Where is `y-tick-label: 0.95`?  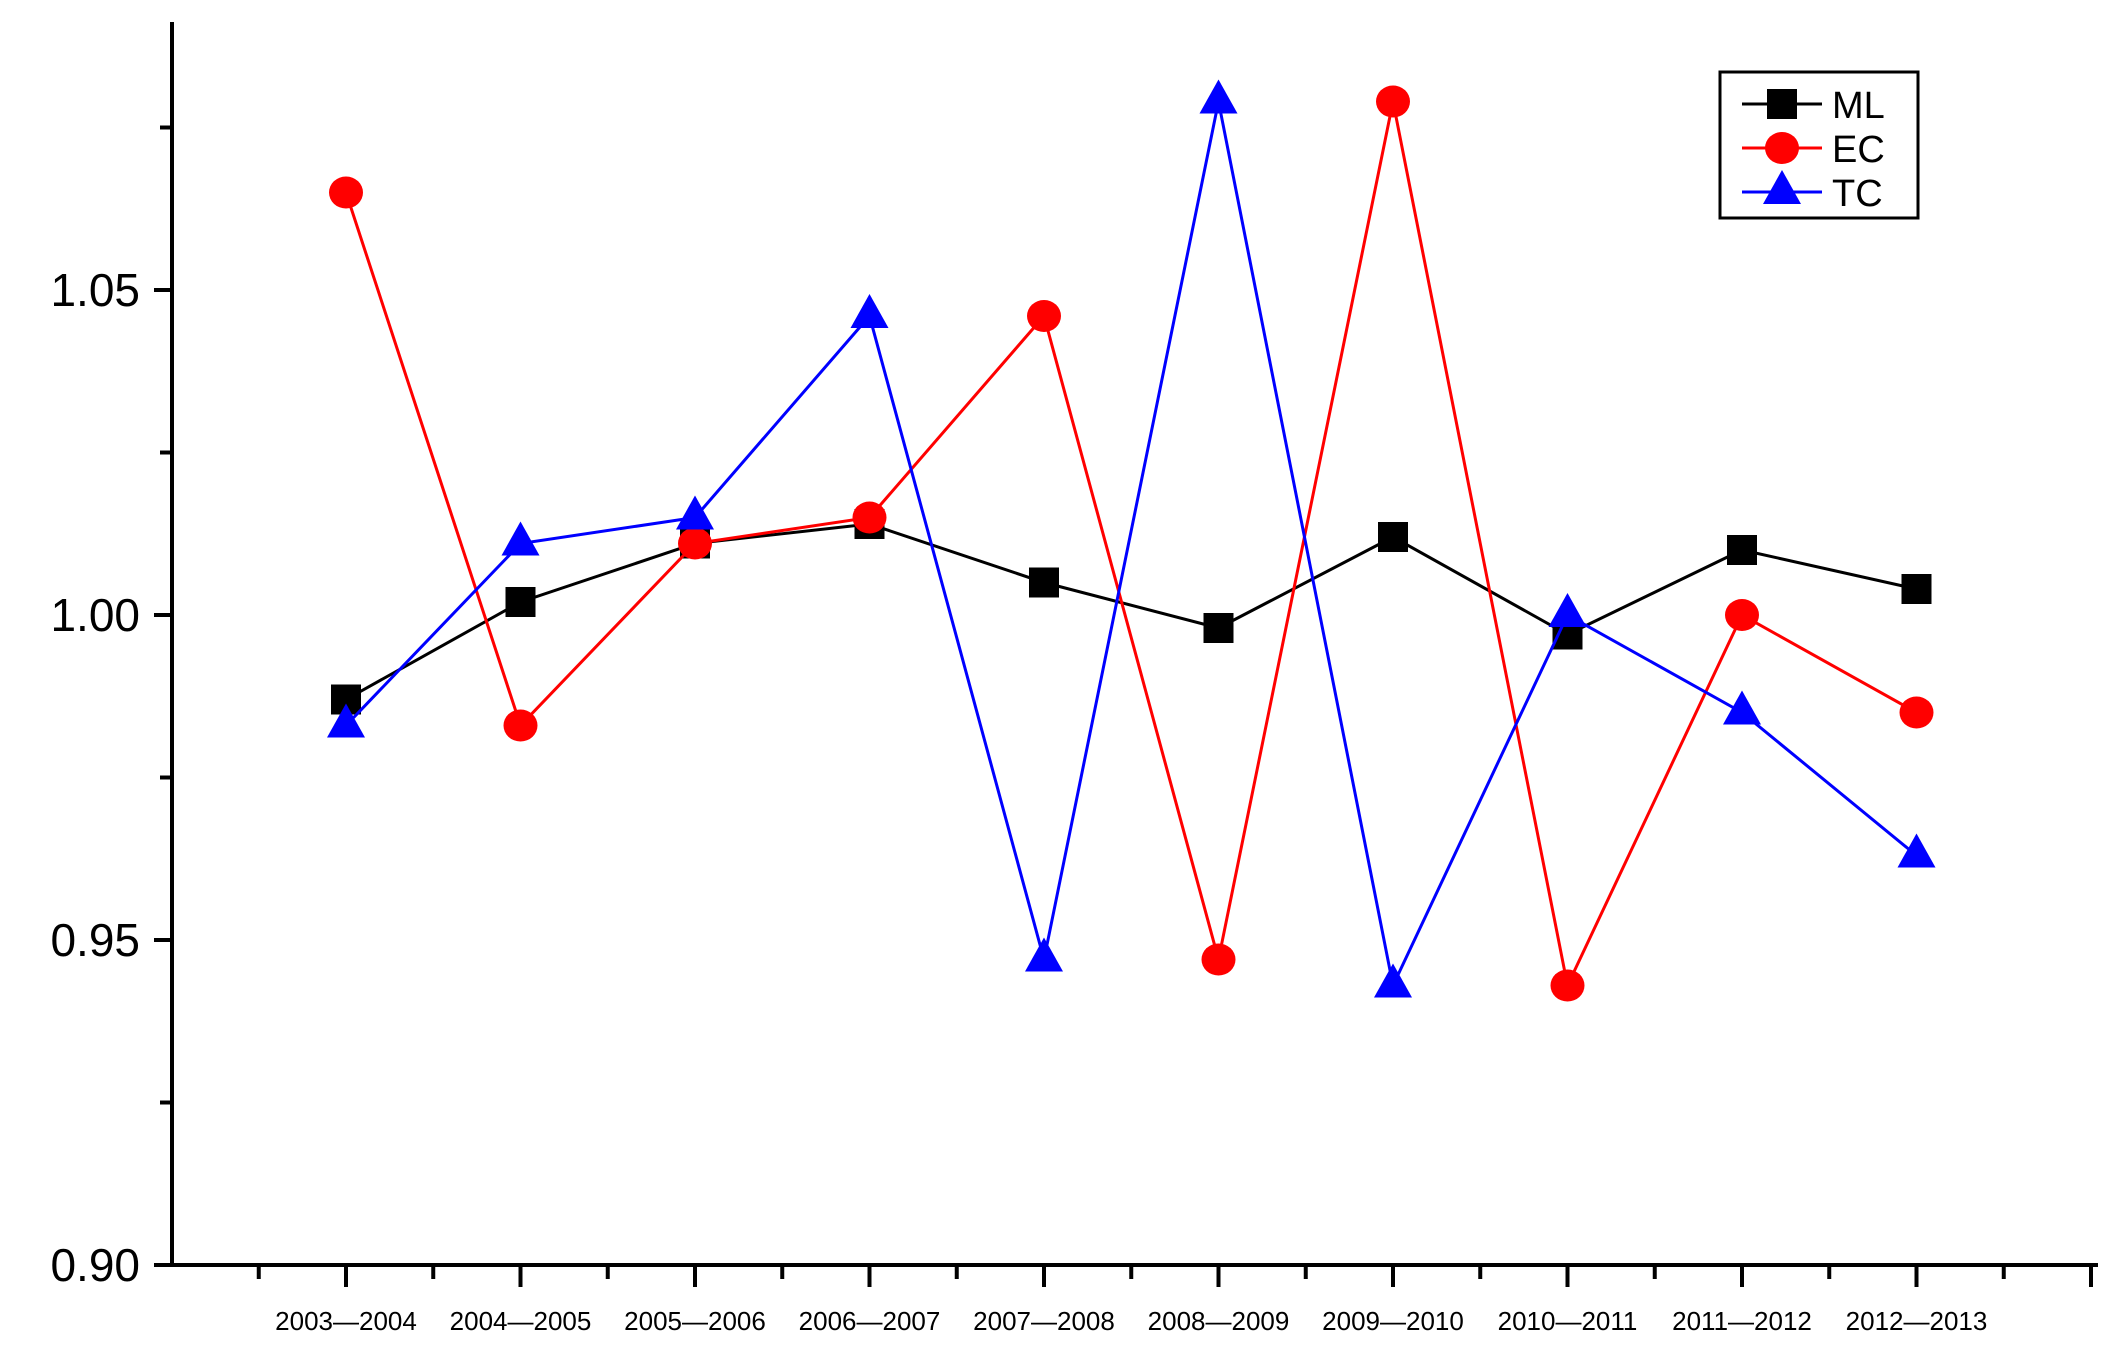
y-tick-label: 0.95 is located at coordinates (95, 940).